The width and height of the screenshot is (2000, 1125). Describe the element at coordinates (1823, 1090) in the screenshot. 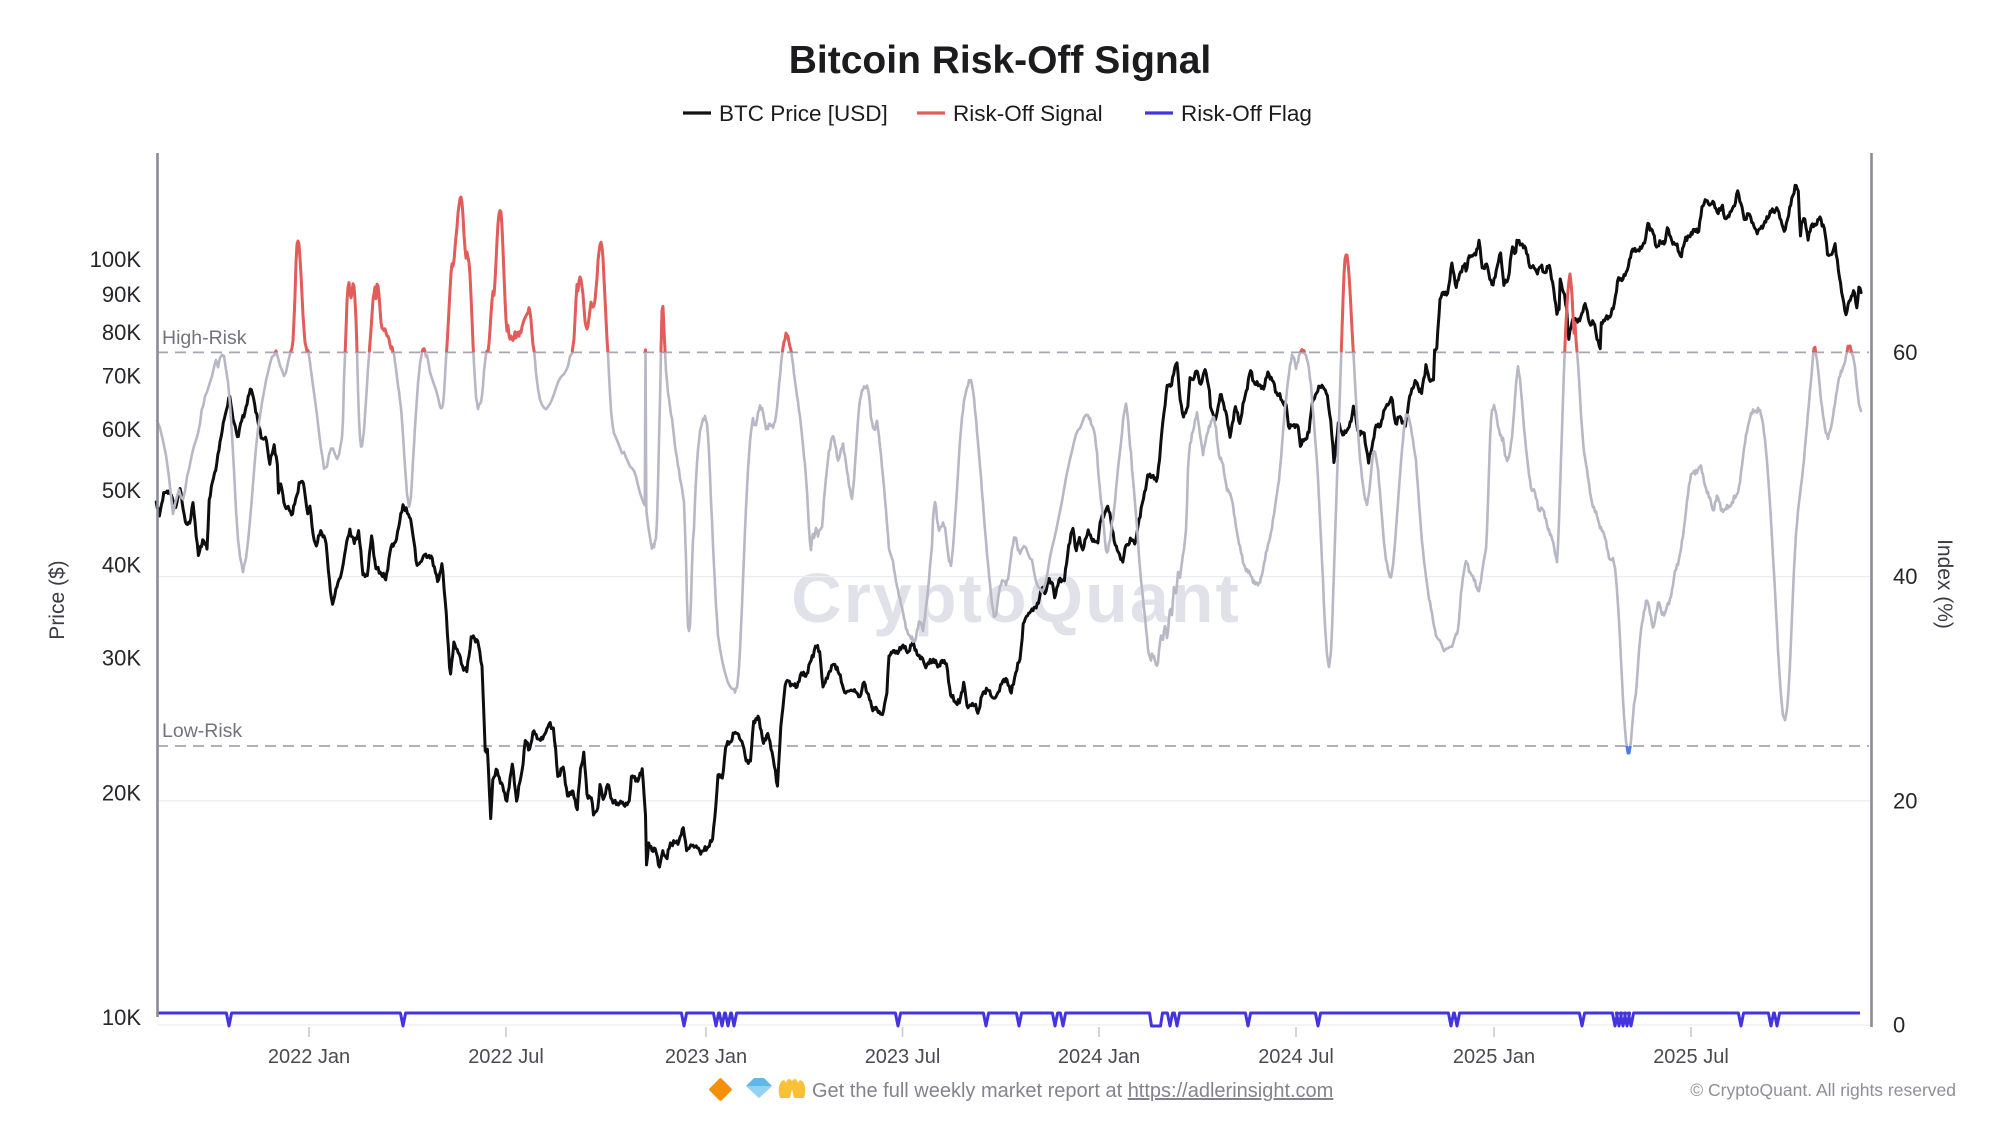

I see `svg-text:© CryptoQuant. All rights rese: © CryptoQuant. All rights reserved` at that location.